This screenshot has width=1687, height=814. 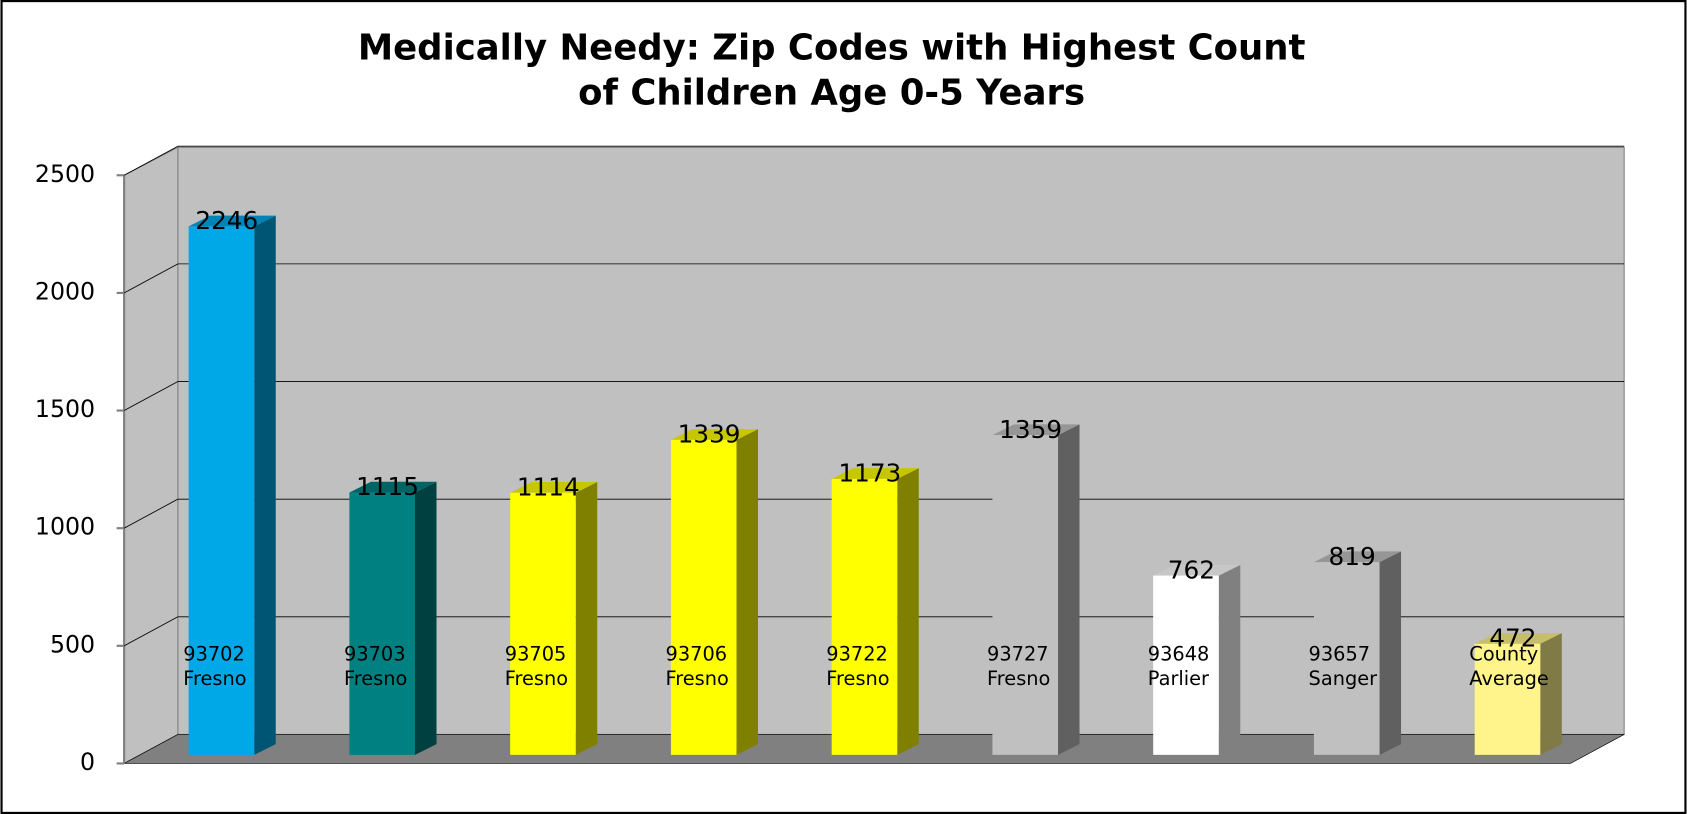 I want to click on value-label: 1115, so click(x=387, y=486).